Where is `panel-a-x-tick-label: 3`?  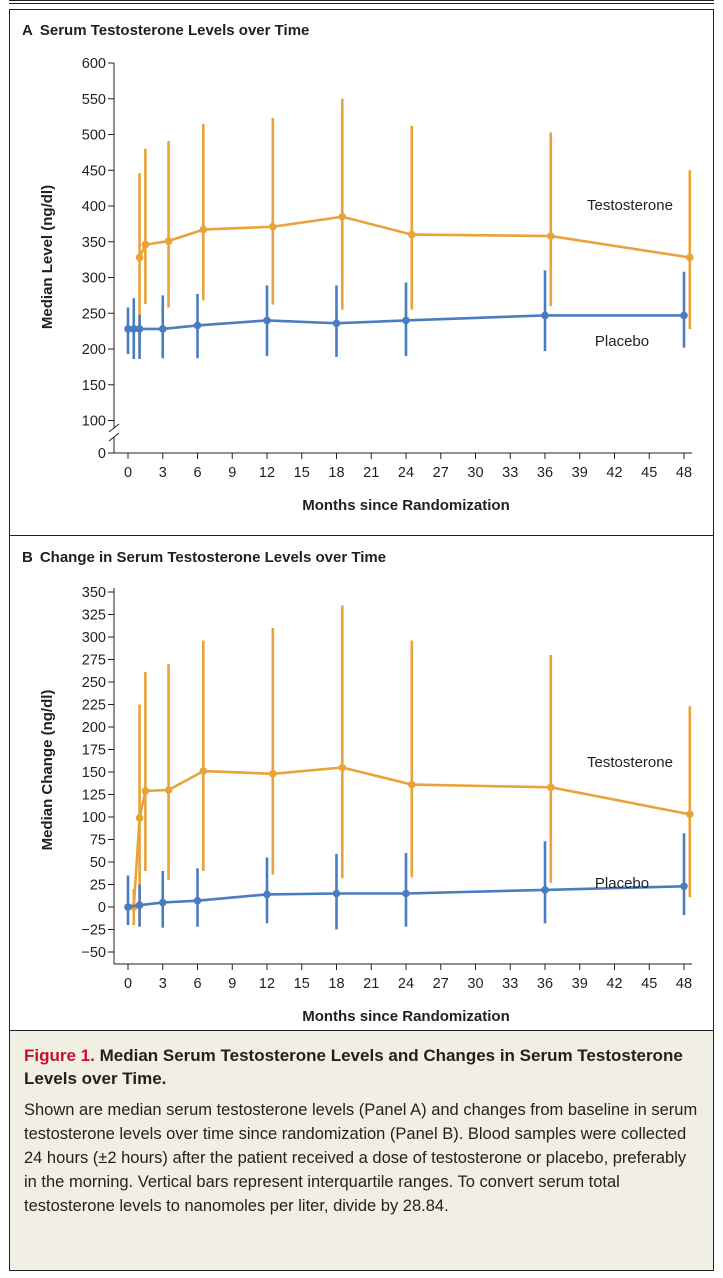
panel-a-x-tick-label: 3 is located at coordinates (163, 473).